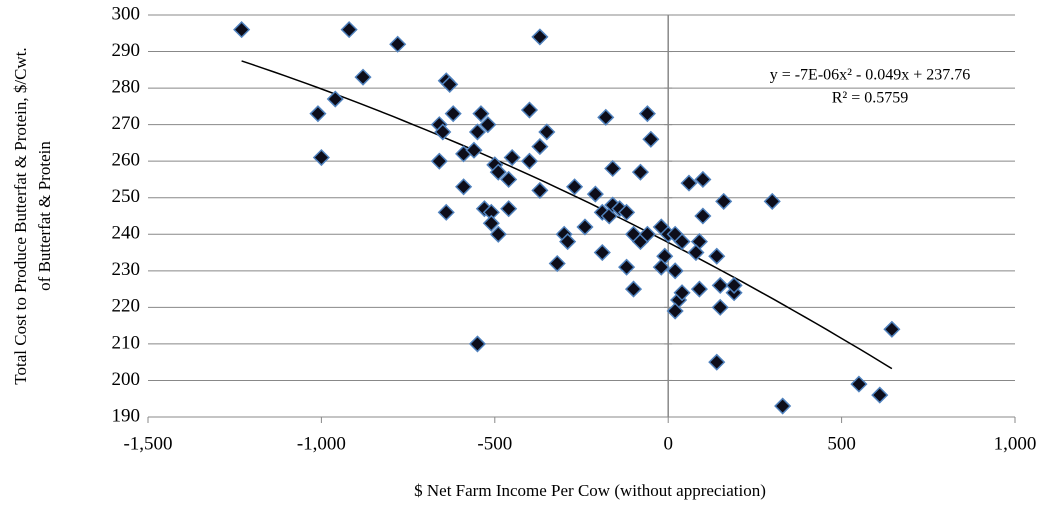  I want to click on x-tick-label: 1,000, so click(1015, 443).